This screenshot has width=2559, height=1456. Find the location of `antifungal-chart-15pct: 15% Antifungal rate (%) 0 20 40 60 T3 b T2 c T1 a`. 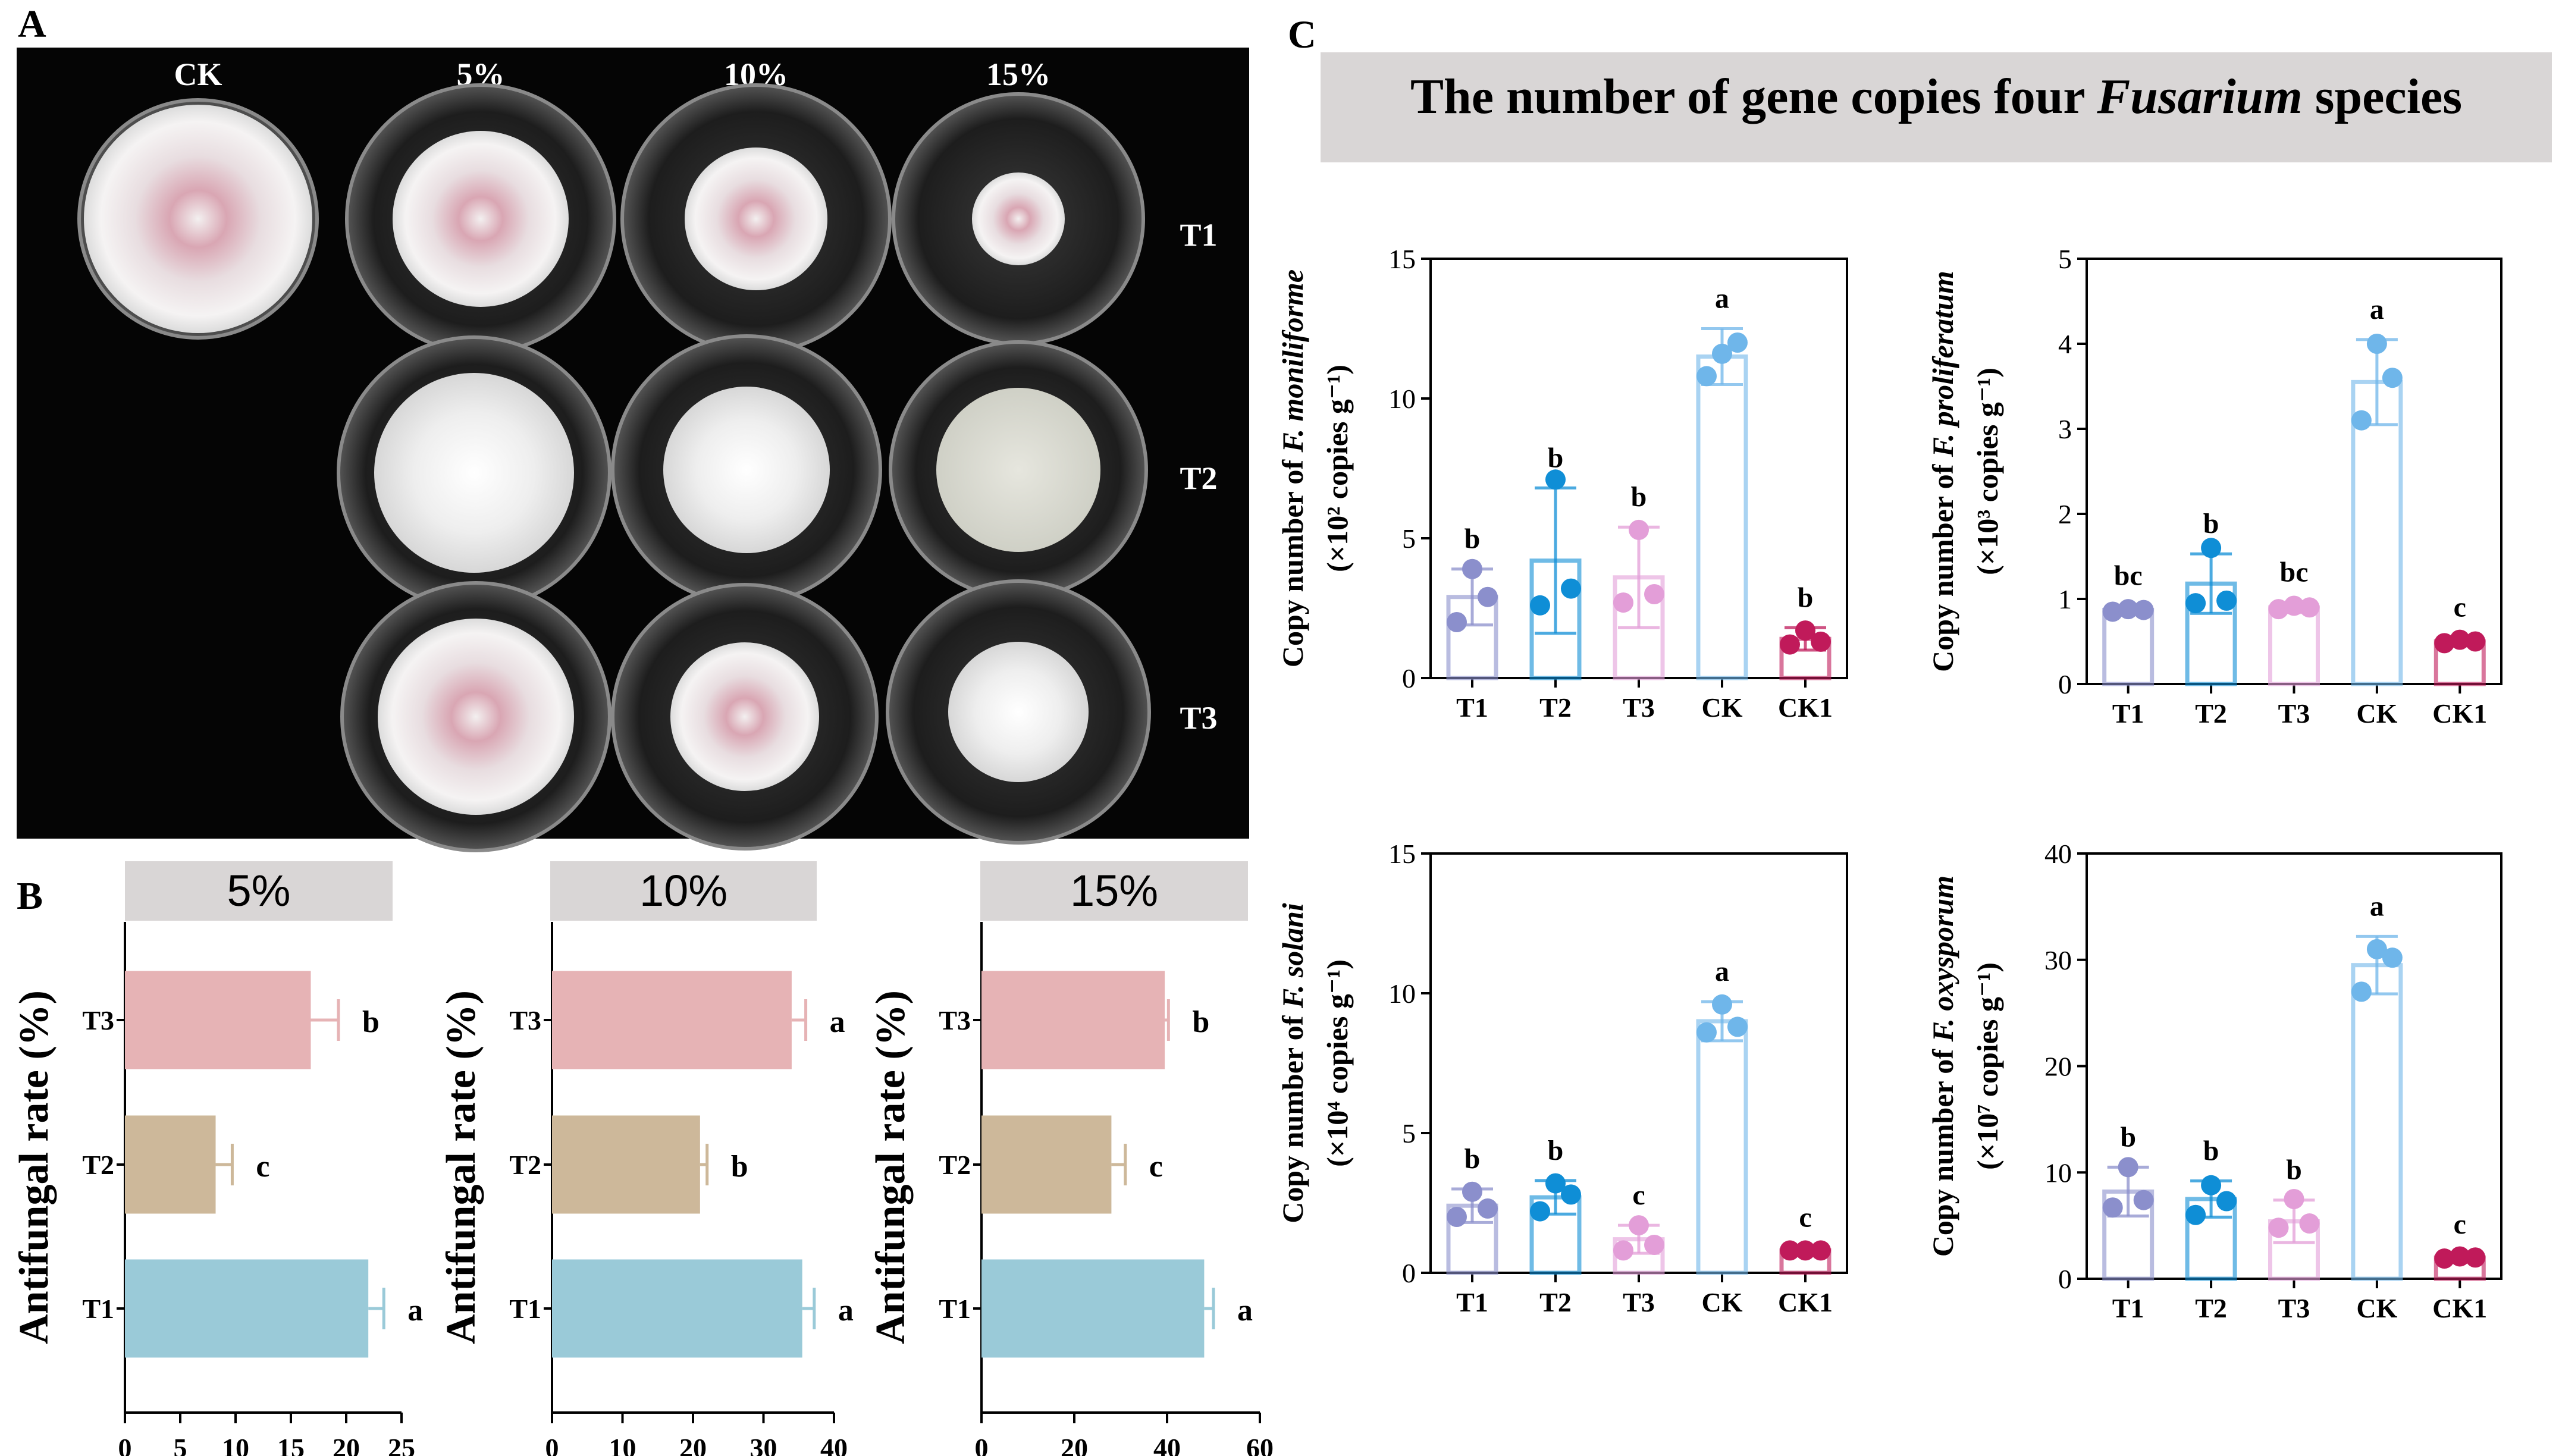

antifungal-chart-15pct: 15% Antifungal rate (%) 0 20 40 60 T3 b T2 c T1 a is located at coordinates (1071, 1158).